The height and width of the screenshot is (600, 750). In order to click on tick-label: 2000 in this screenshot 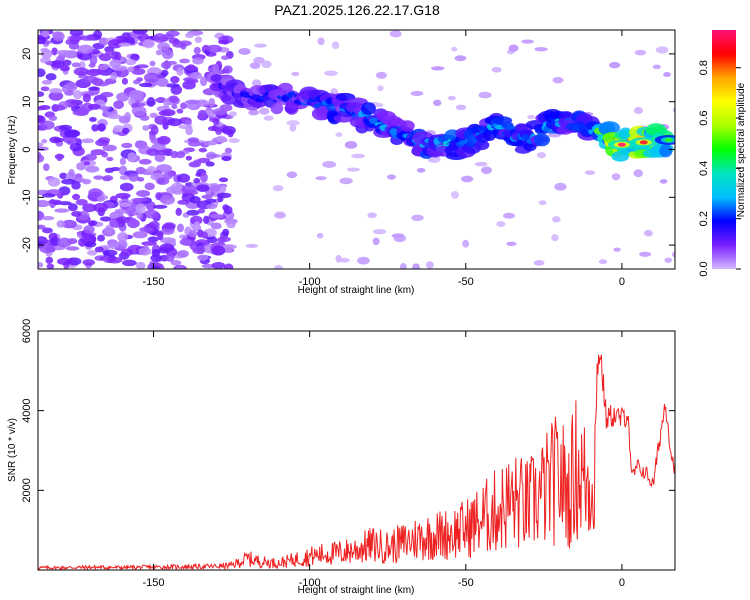, I will do `click(27, 490)`.